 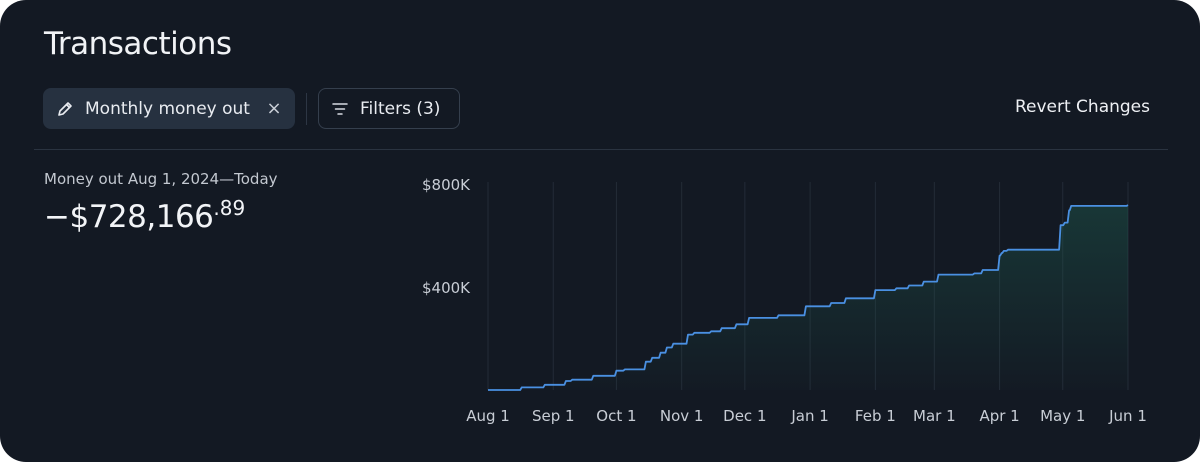 I want to click on total-amount-main: −$728,166, so click(x=129, y=217).